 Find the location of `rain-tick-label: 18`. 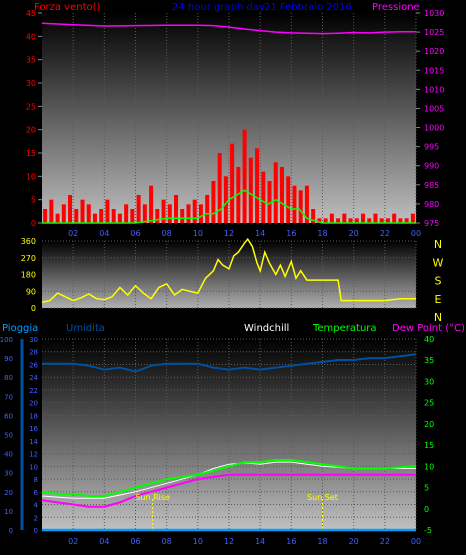

rain-tick-label: 18 is located at coordinates (33, 416).